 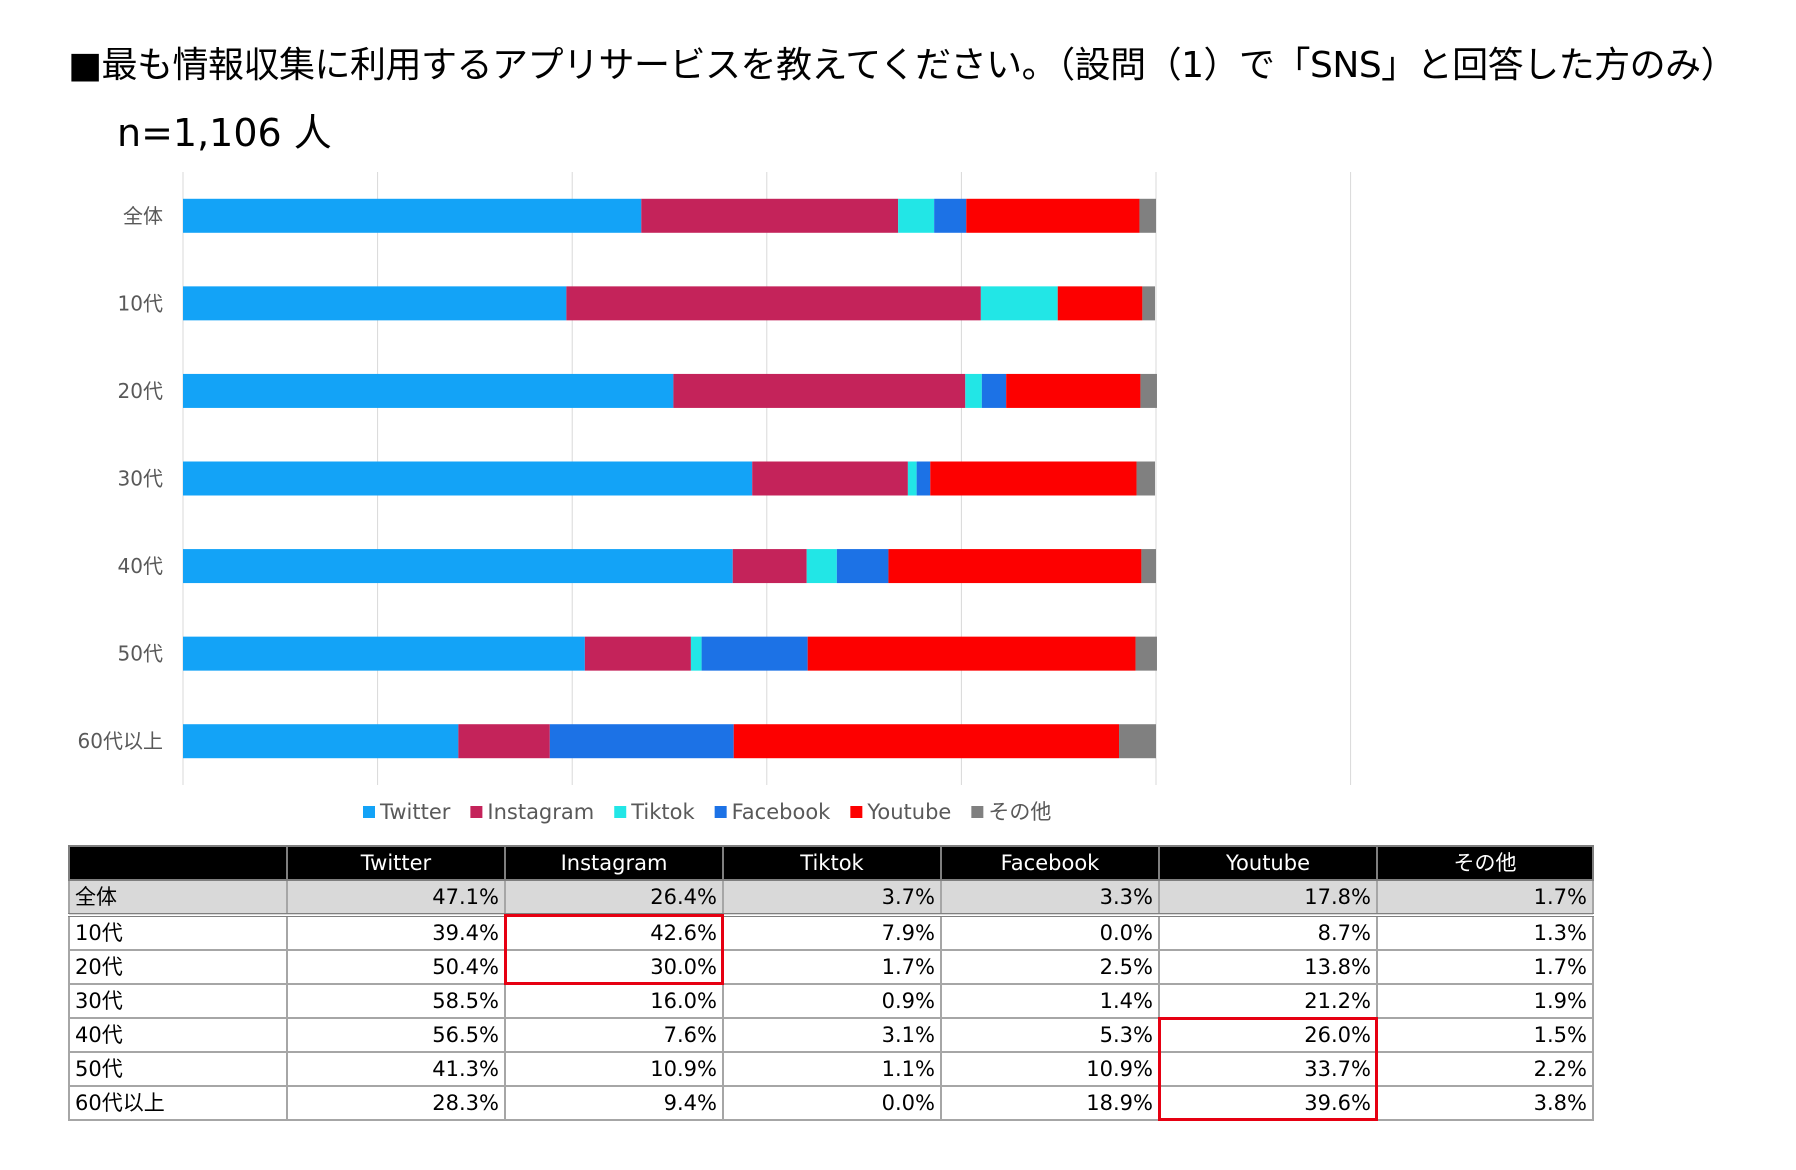 I want to click on table-header-cell: Instagram, so click(x=614, y=863).